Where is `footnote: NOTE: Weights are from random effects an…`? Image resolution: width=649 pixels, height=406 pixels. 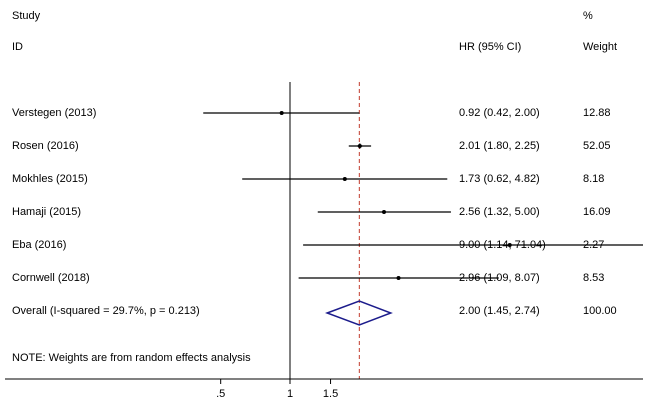
footnote: NOTE: Weights are from random effects an… is located at coordinates (131, 358).